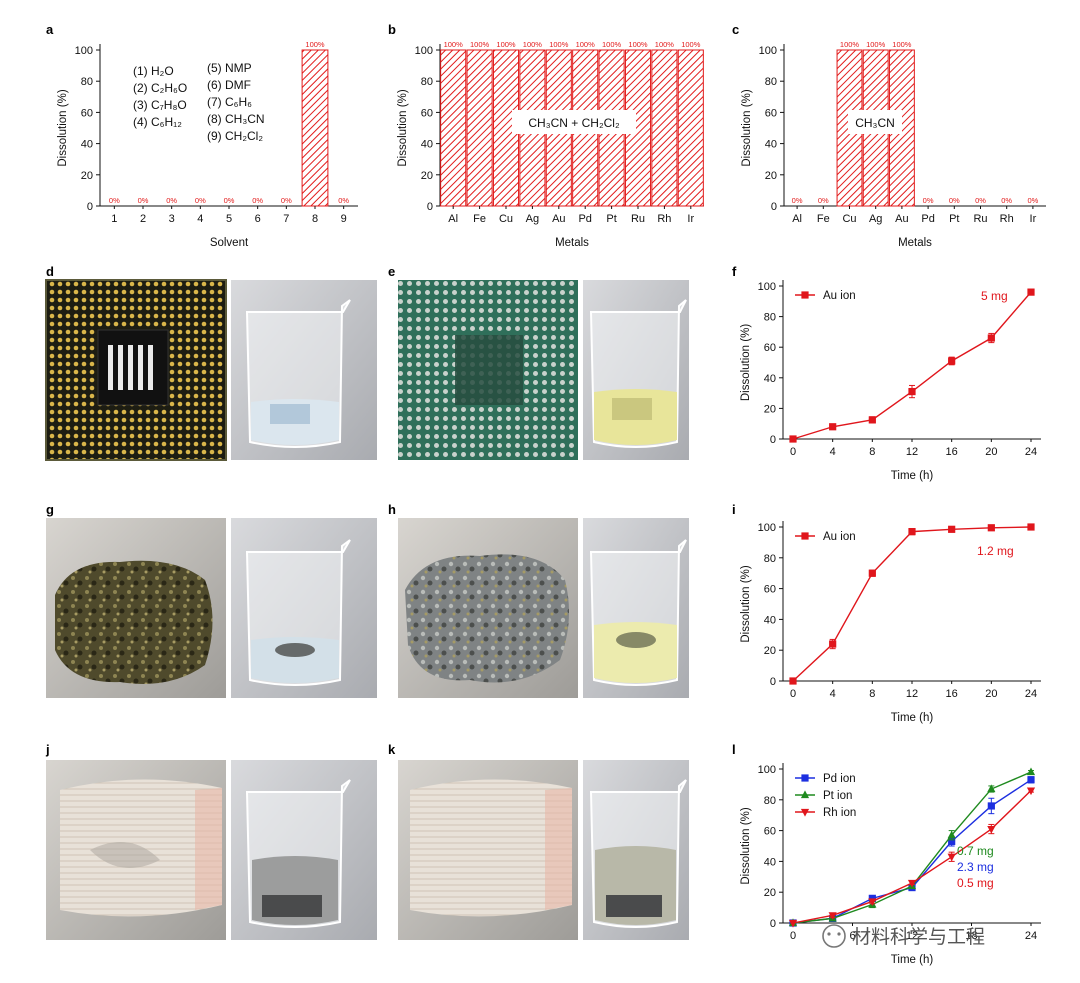 The height and width of the screenshot is (983, 1080). What do you see at coordinates (229, 243) in the screenshot?
I see `a-xlabel: Solvent` at bounding box center [229, 243].